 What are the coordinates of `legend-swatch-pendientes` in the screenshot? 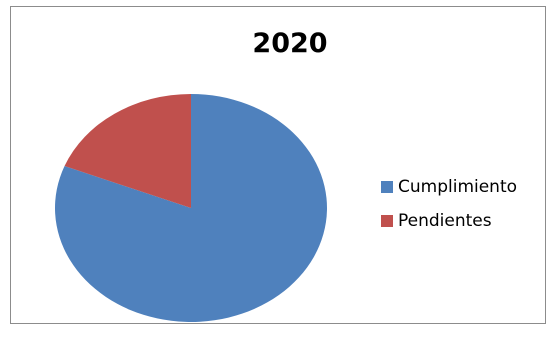 It's located at (387, 220).